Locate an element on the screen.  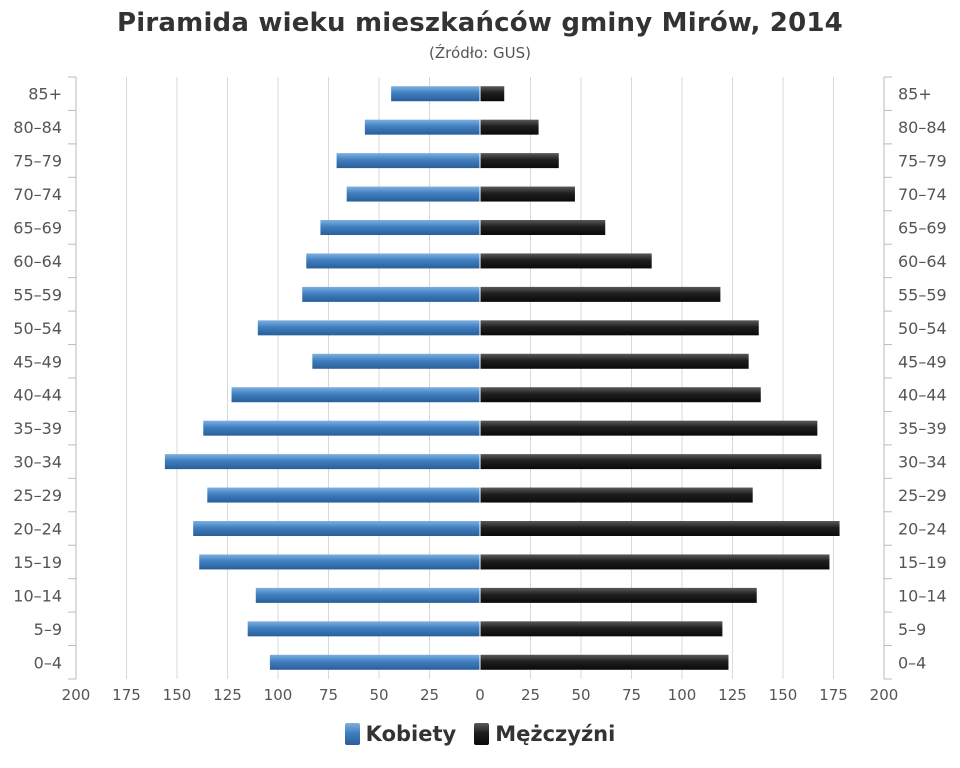
age-label-left: 55–59 is located at coordinates (37, 294).